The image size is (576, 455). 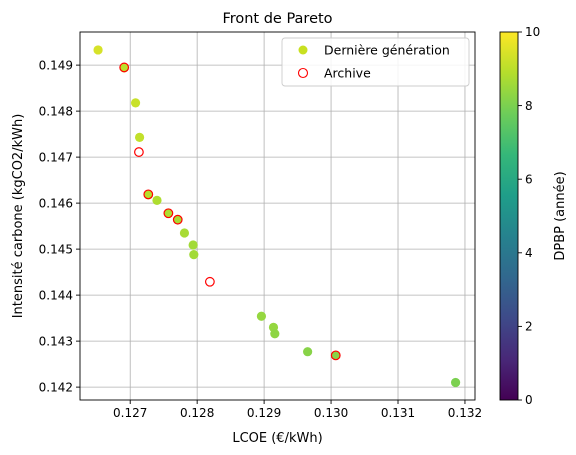 I want to click on x-tick-label: 0.131, so click(x=398, y=413).